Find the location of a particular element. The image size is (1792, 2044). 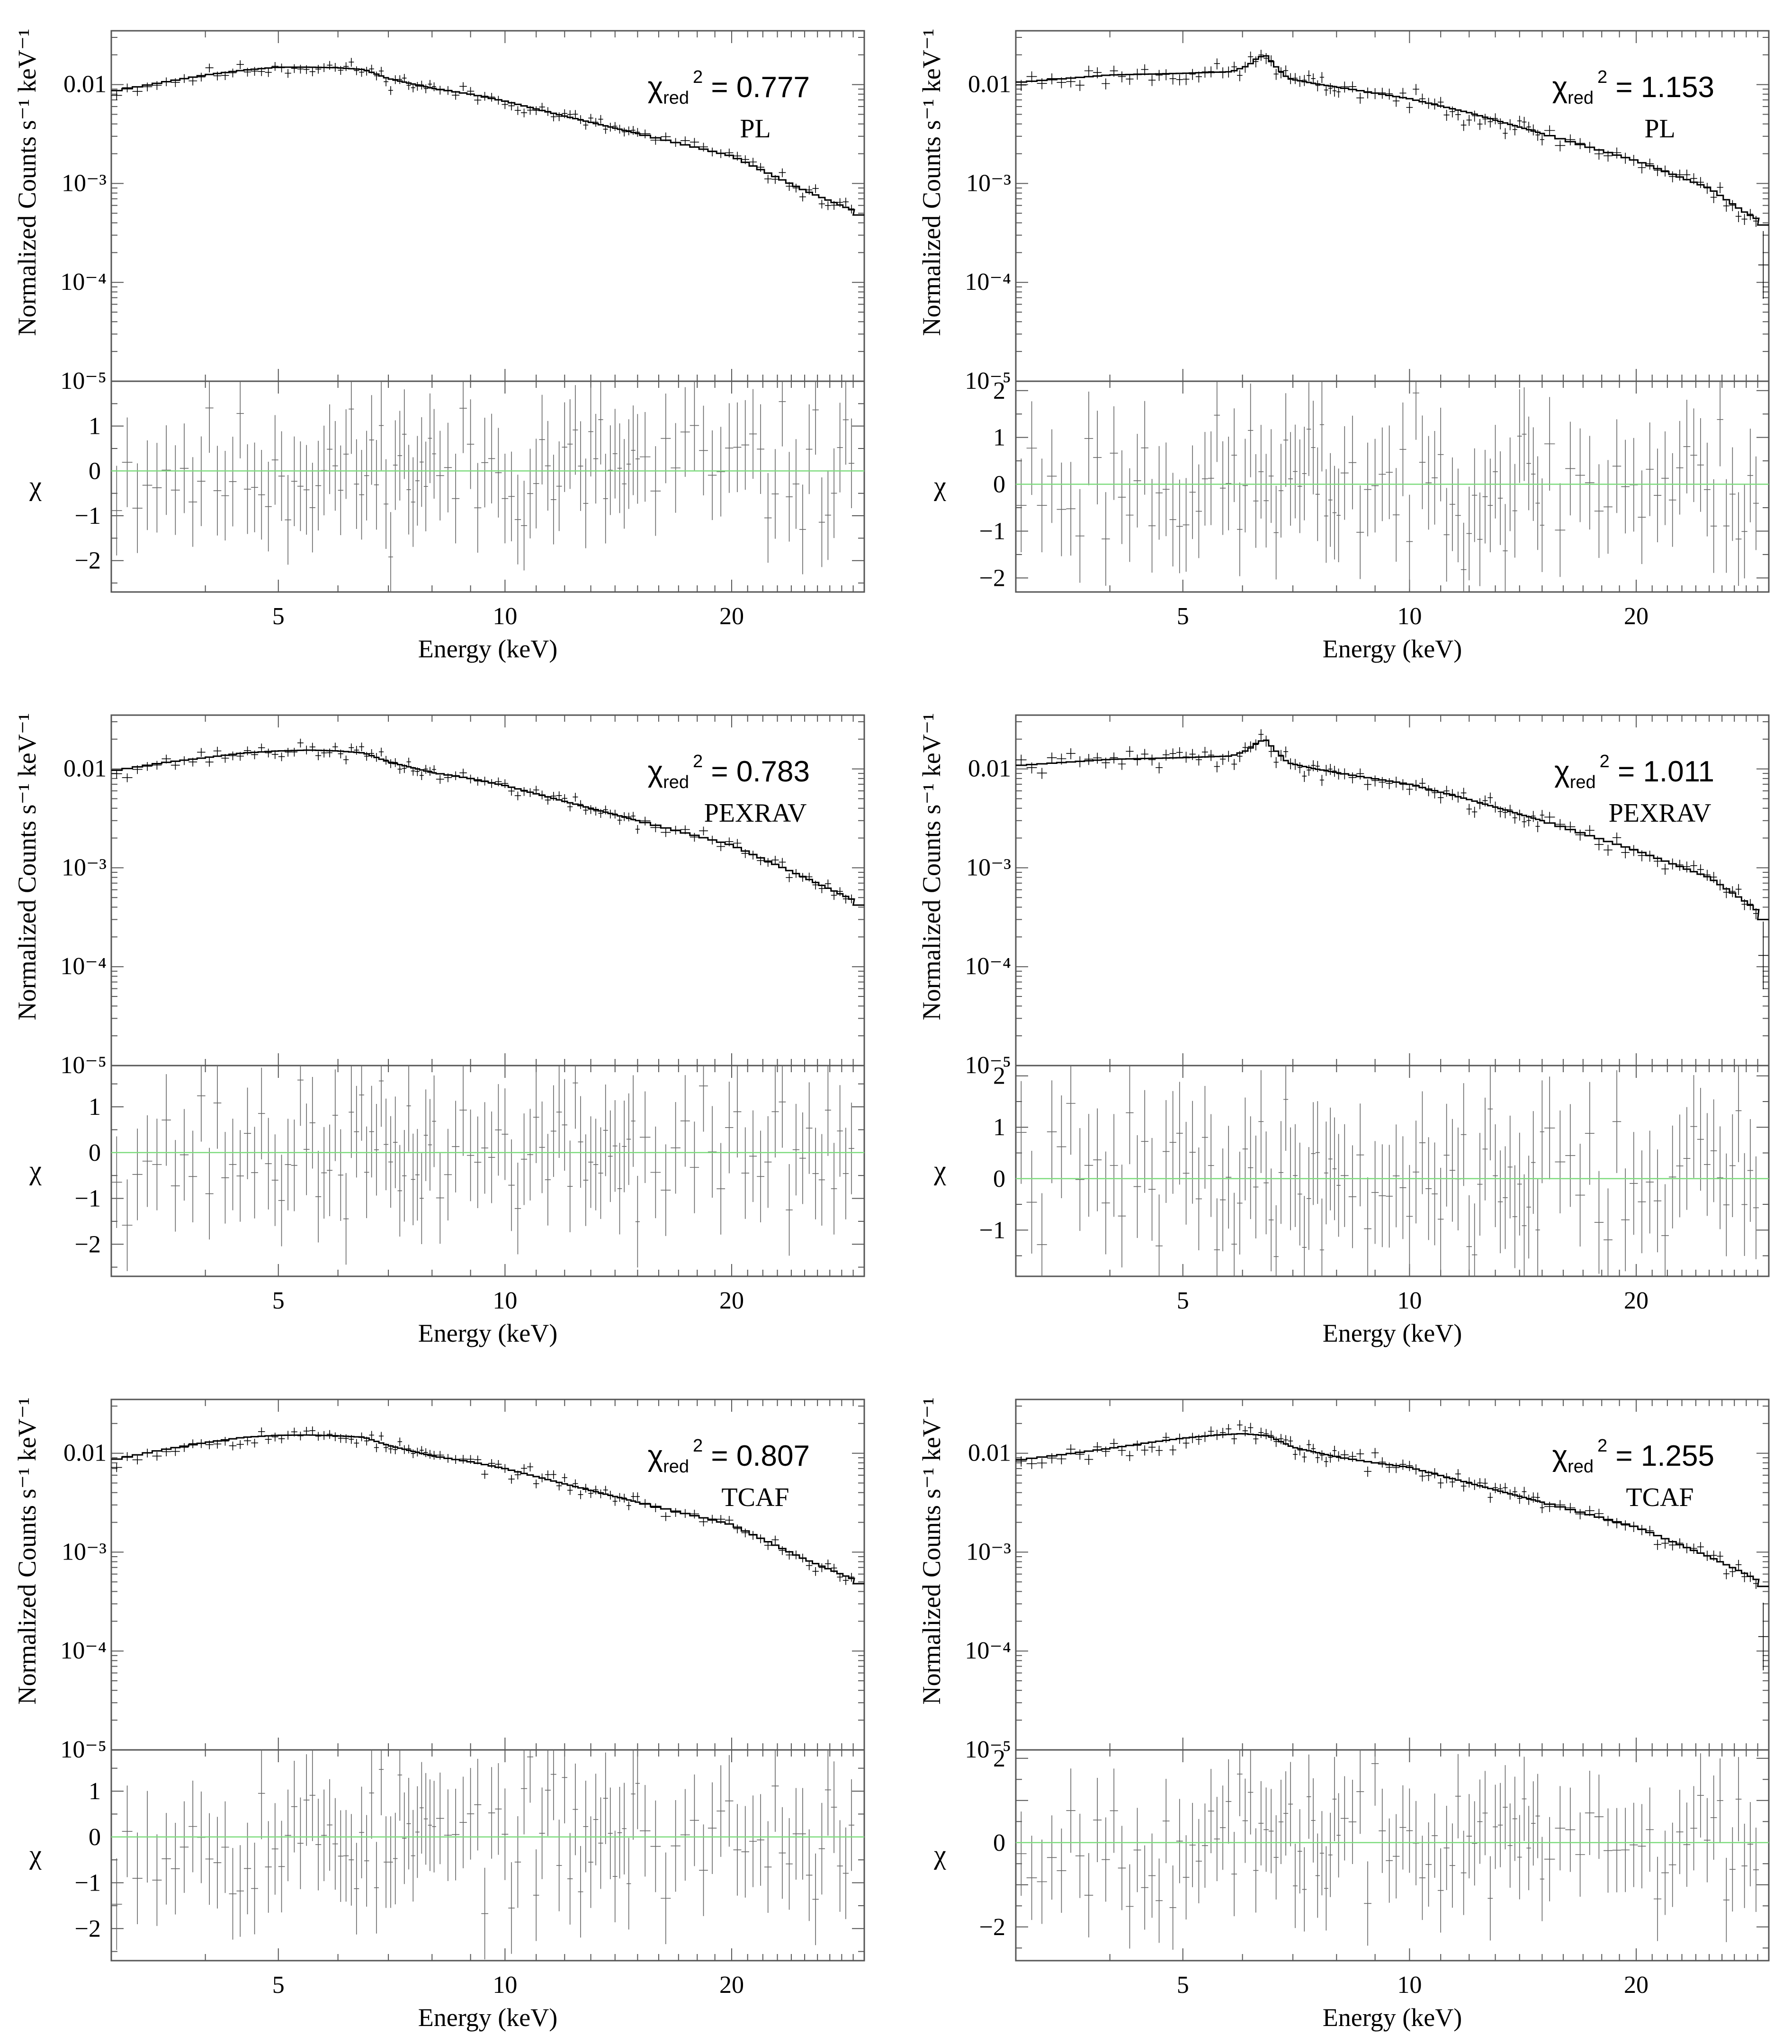

chi2-annotation: χred2 = 1.255 is located at coordinates (1633, 1456).